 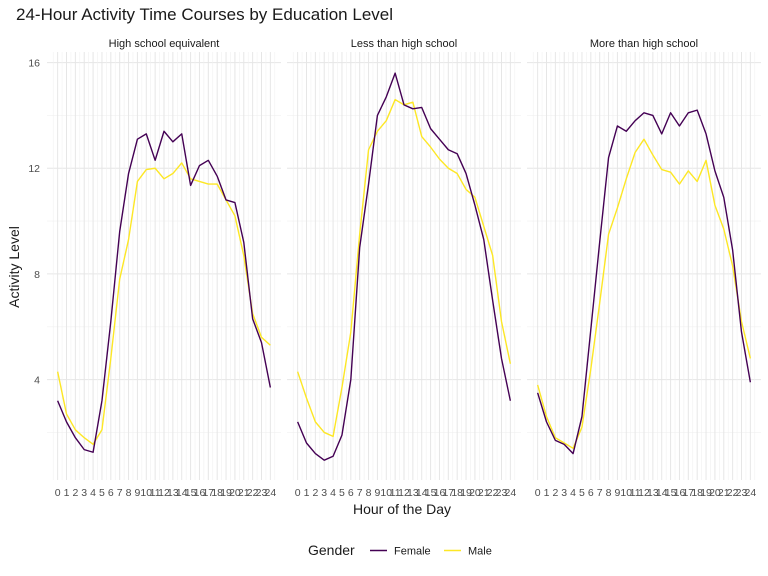 I want to click on y-tick-label: 4, so click(x=37, y=381).